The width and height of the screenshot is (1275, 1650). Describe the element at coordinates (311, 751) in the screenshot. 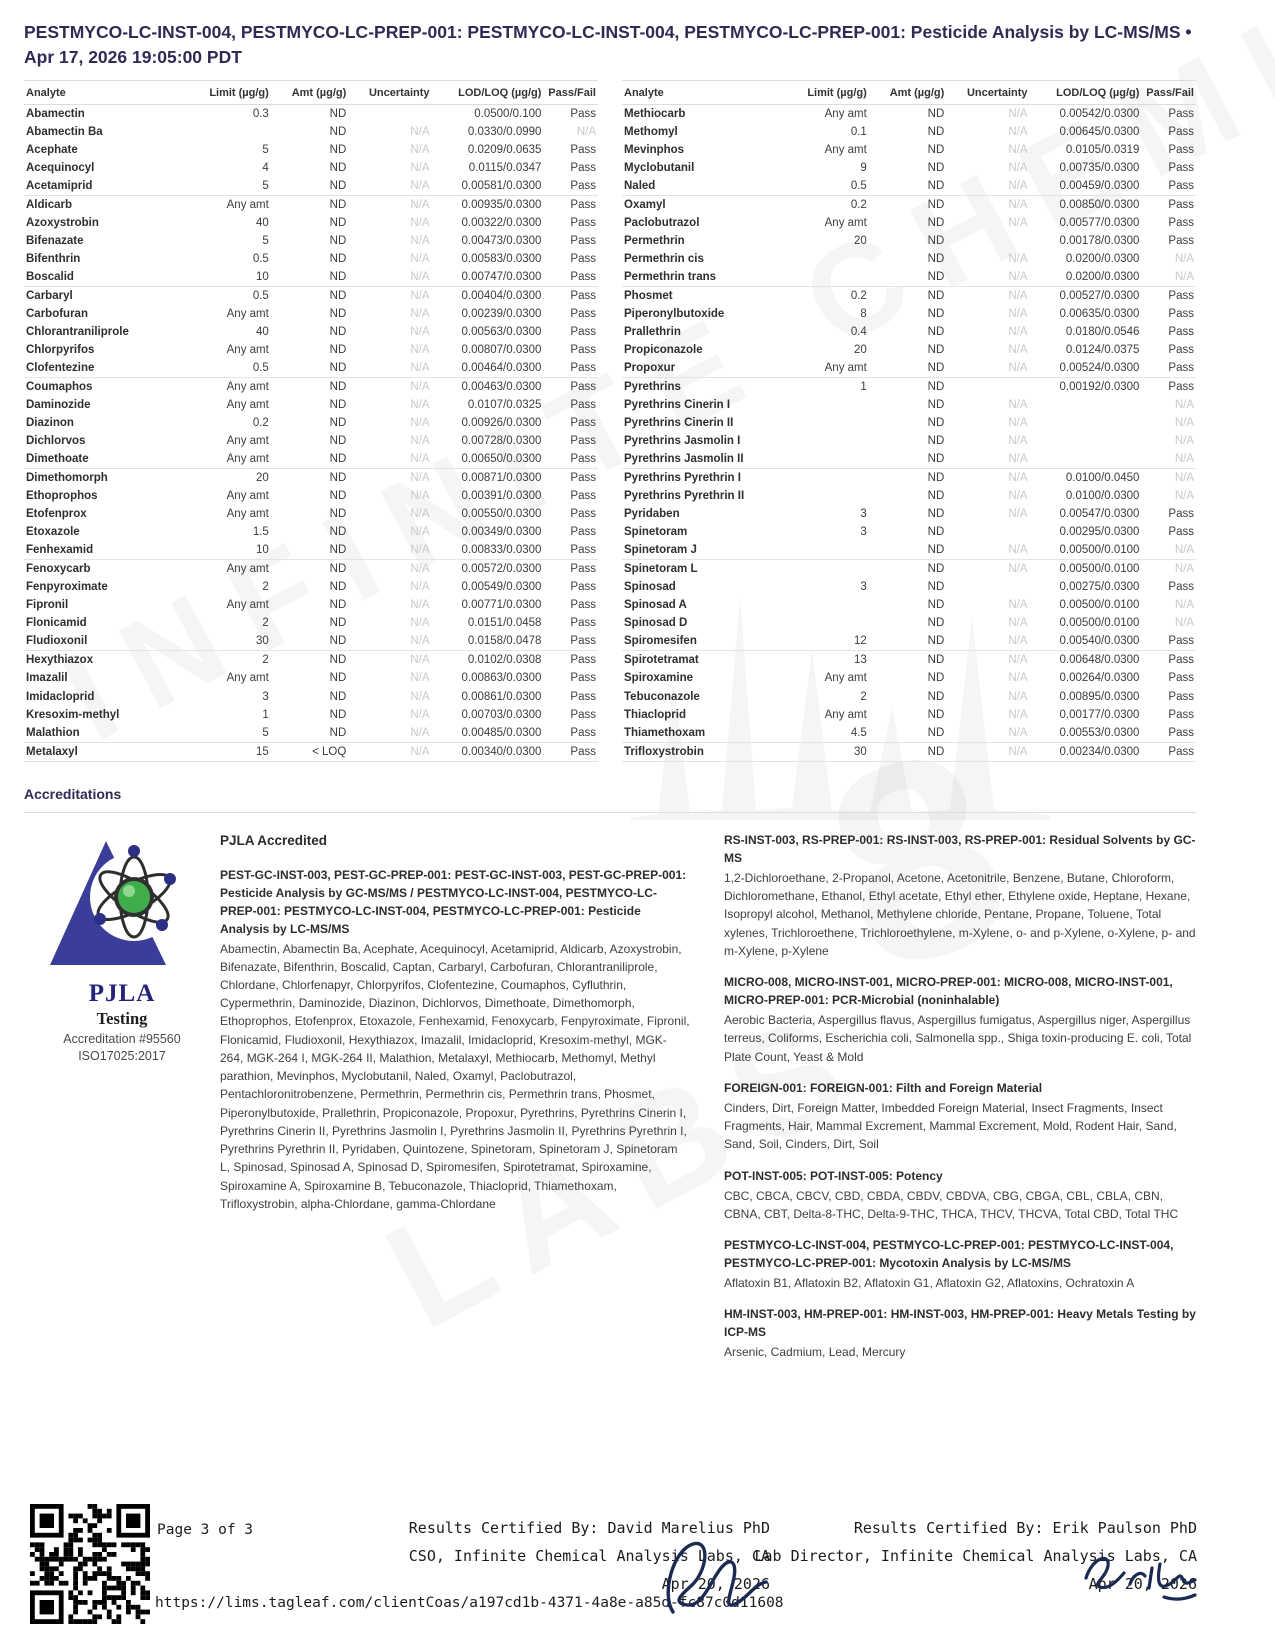

I see `table-row: Metalaxyl 15 < LOQ N/A 0.00340/0.0300 Pass` at that location.